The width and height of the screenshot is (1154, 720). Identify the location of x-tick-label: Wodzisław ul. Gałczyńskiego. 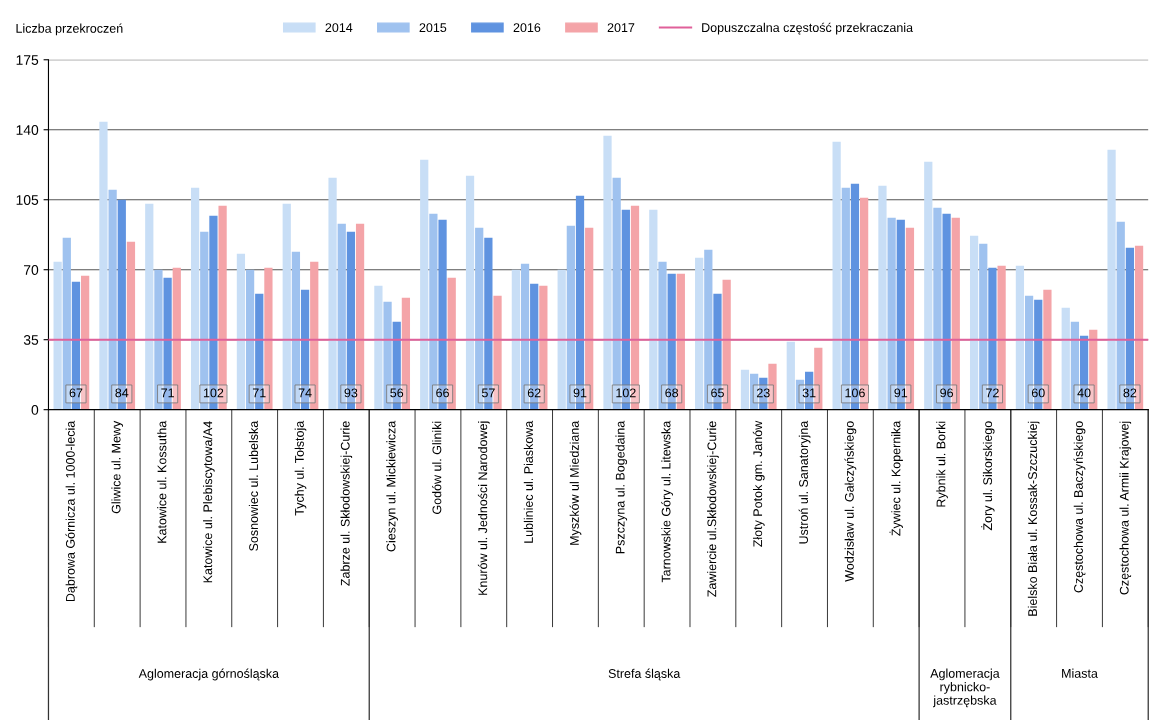
(850, 501).